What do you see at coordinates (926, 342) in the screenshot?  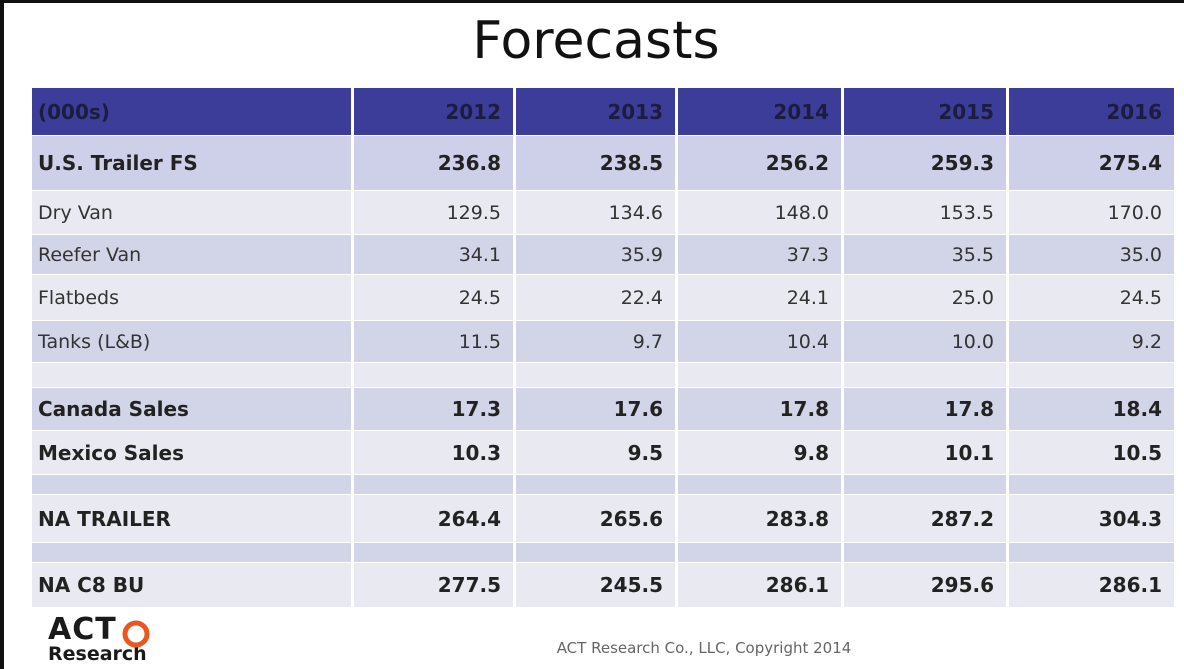 I see `table-cell: 10.0` at bounding box center [926, 342].